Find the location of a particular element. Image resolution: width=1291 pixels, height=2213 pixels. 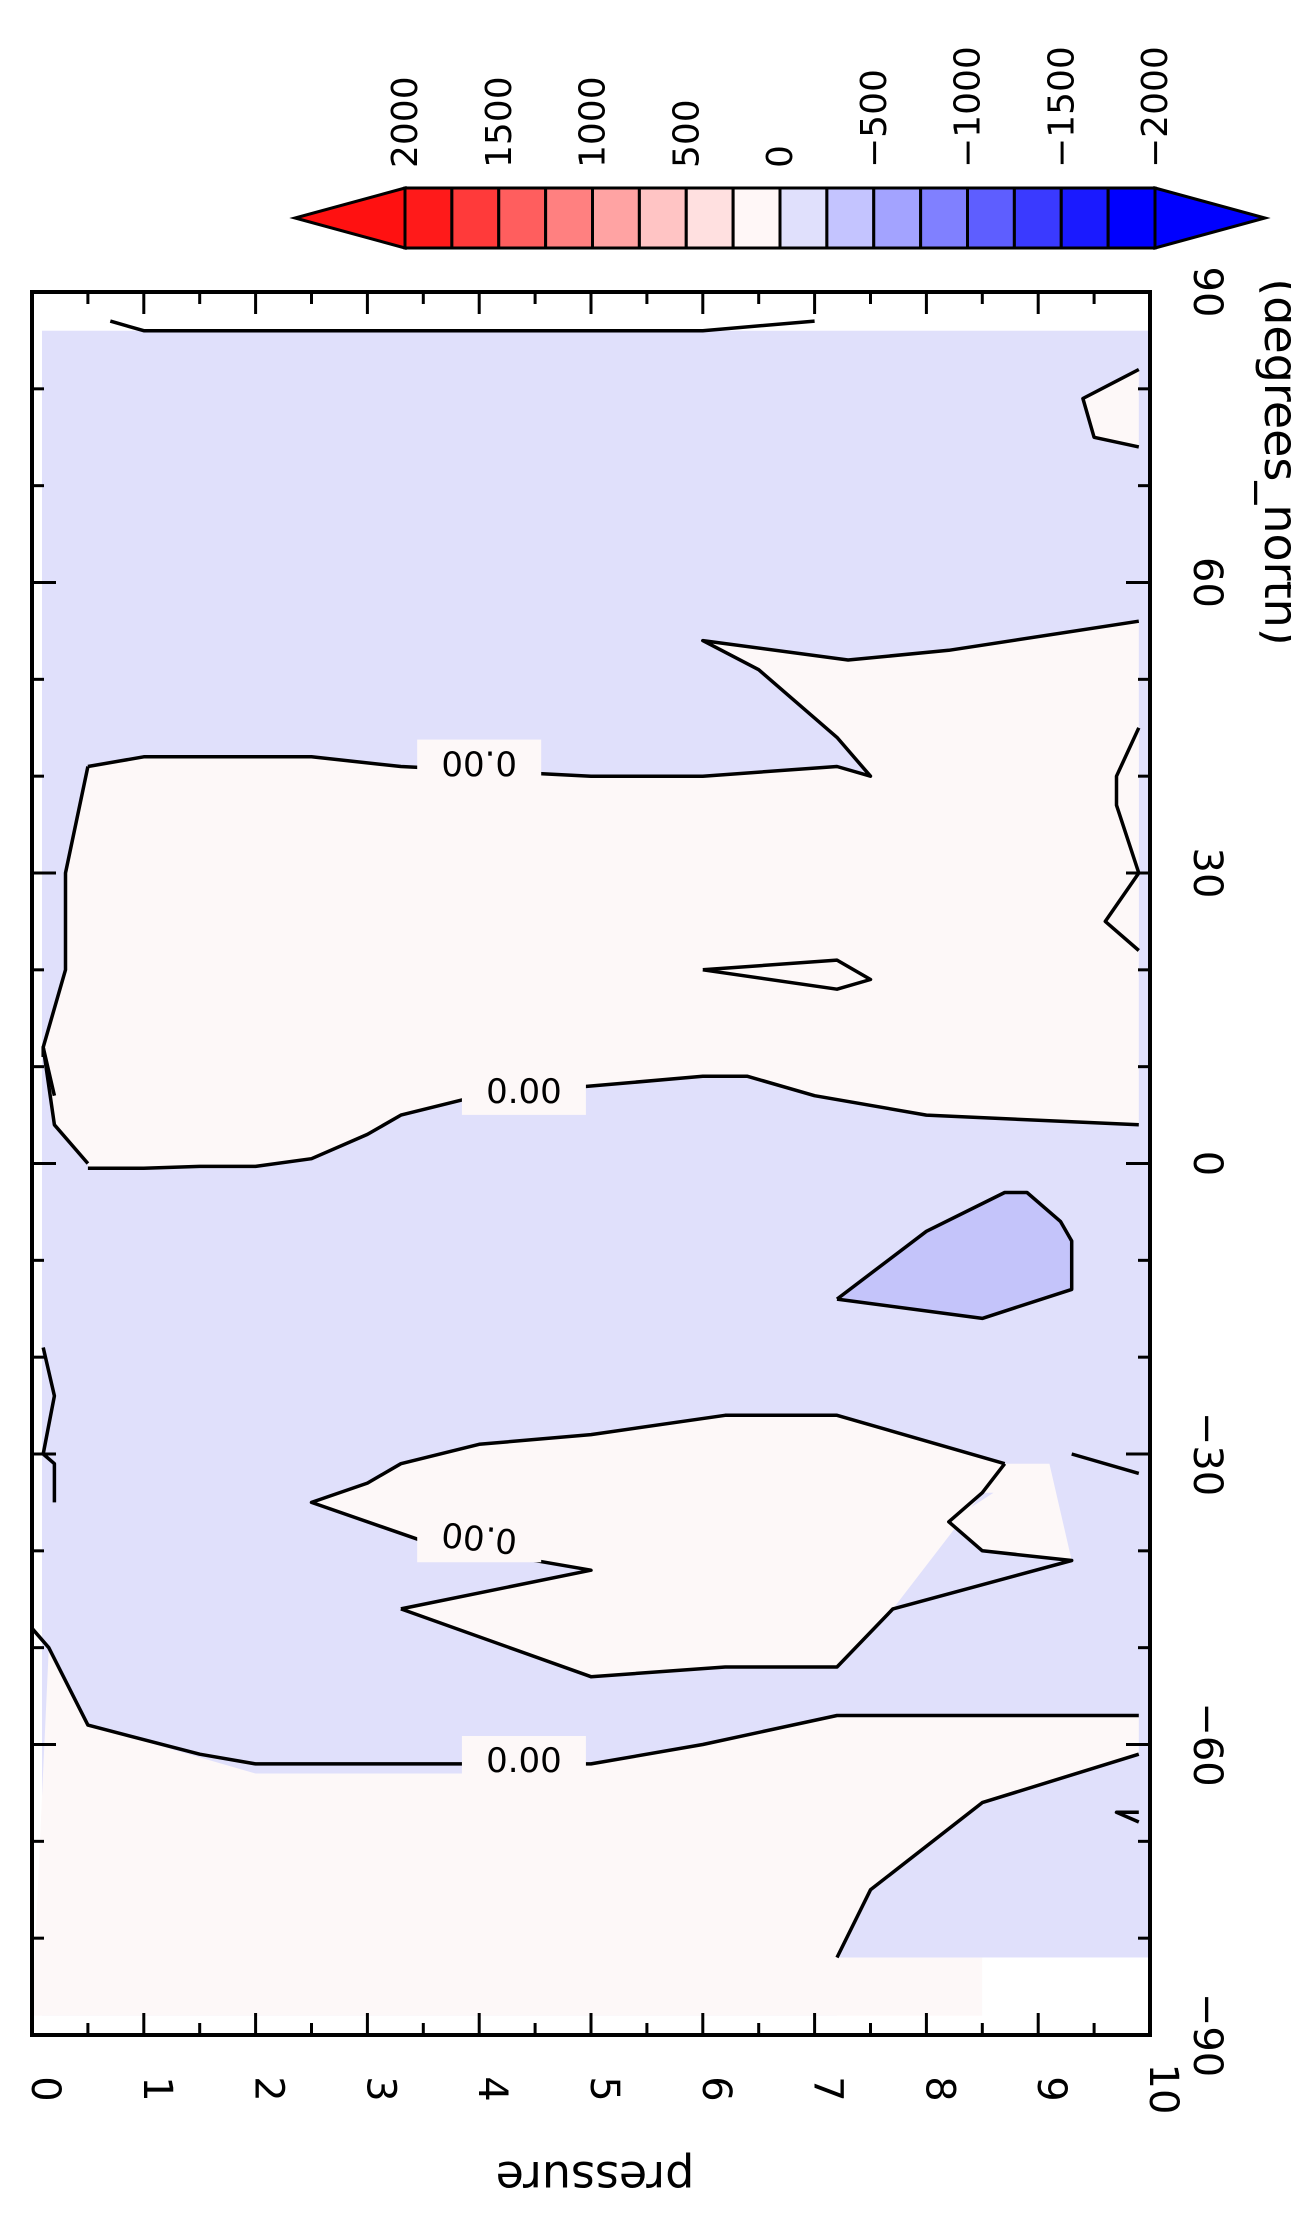

x-axis-title: pressure is located at coordinates (595, 2178).